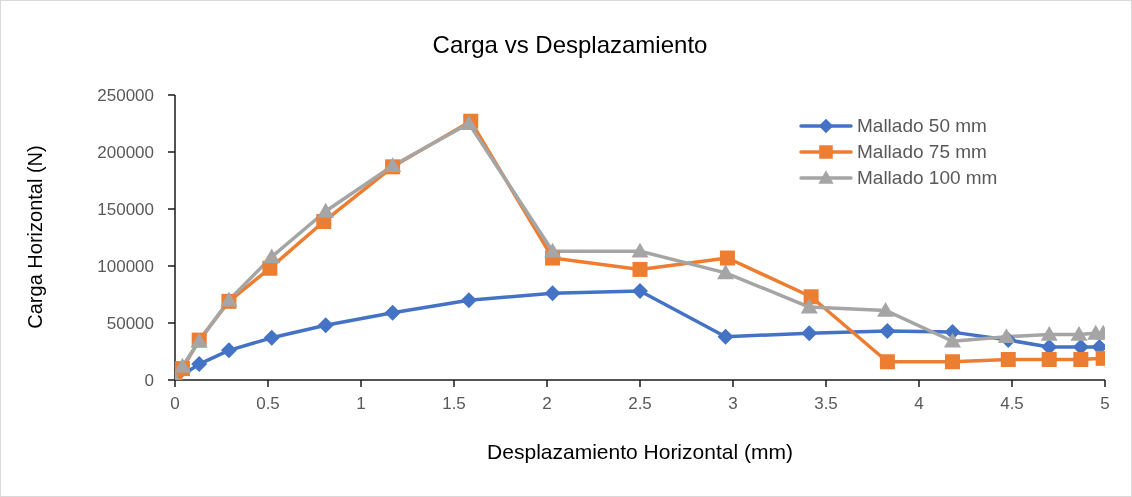  I want to click on legend-label: Mallado 50 mm, so click(922, 126).